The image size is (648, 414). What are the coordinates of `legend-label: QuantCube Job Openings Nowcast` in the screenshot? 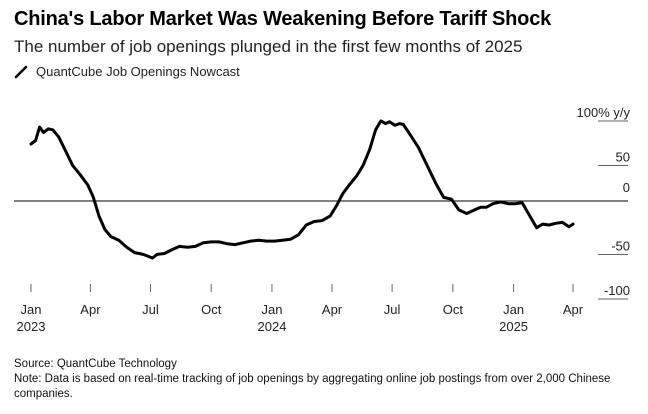 It's located at (138, 71).